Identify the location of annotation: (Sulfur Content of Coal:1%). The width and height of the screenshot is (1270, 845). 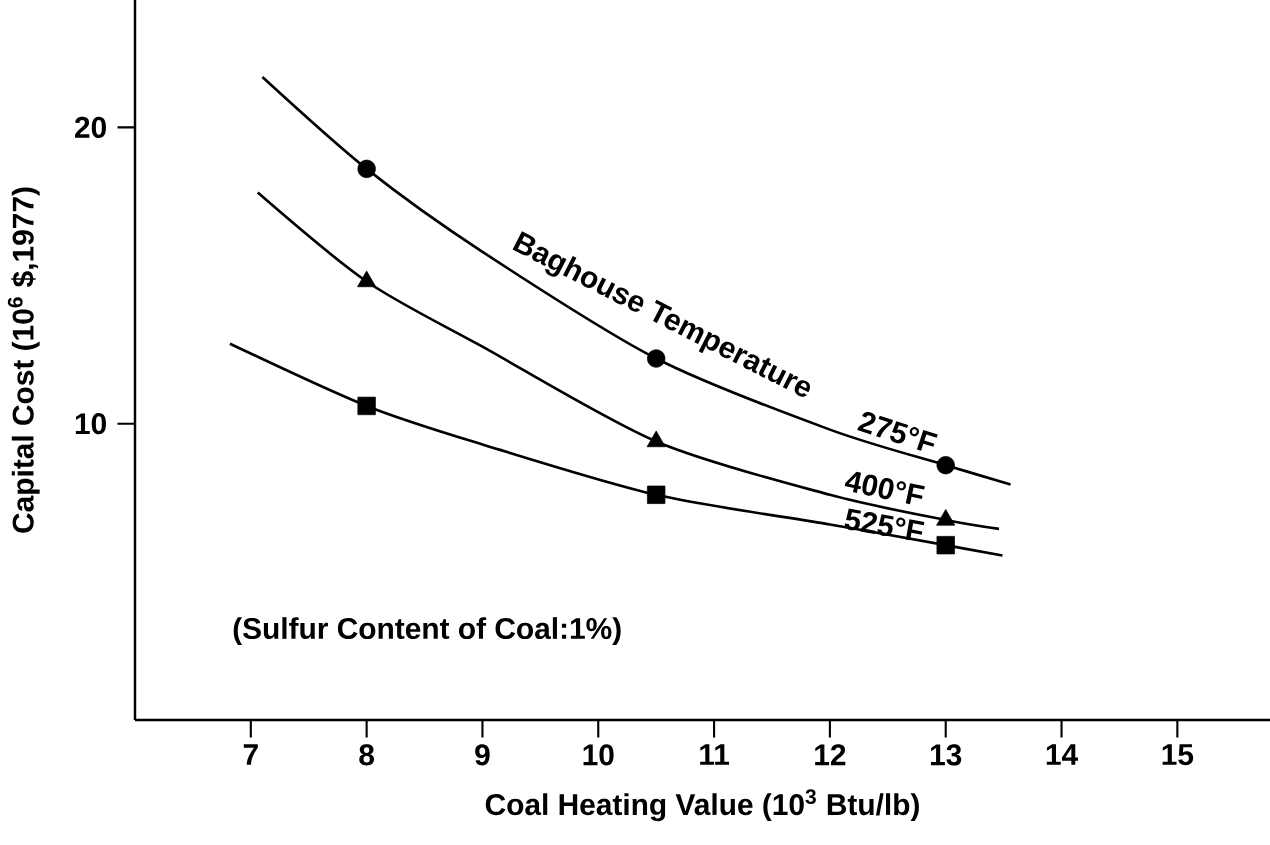
(427, 631).